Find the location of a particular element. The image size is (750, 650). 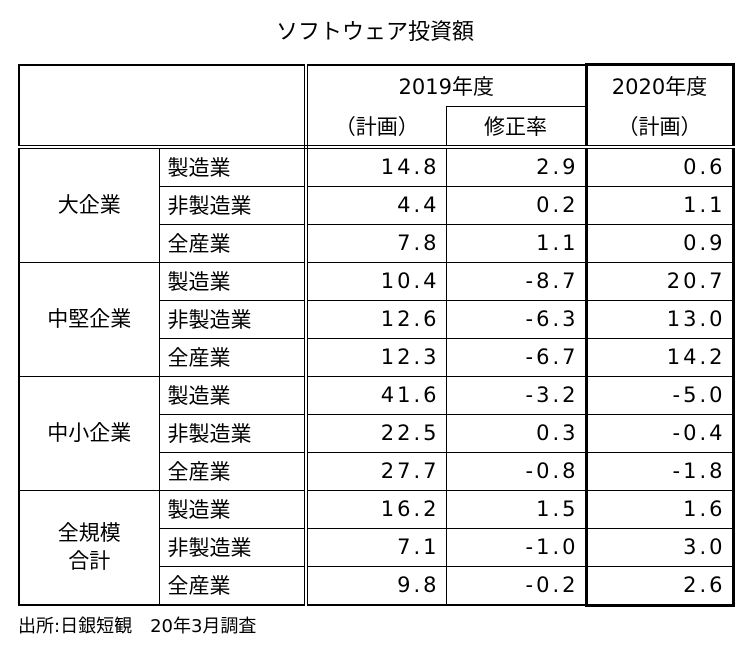

data-row: 全産業 12.3 -6.7 14.2 is located at coordinates (377, 357).